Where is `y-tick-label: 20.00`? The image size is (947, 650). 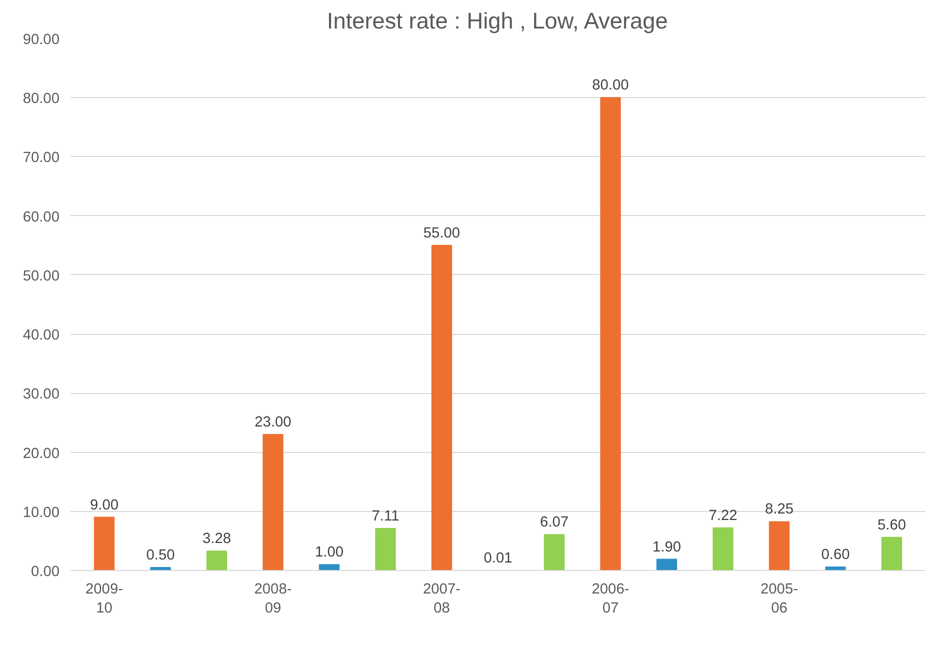
y-tick-label: 20.00 is located at coordinates (41, 454).